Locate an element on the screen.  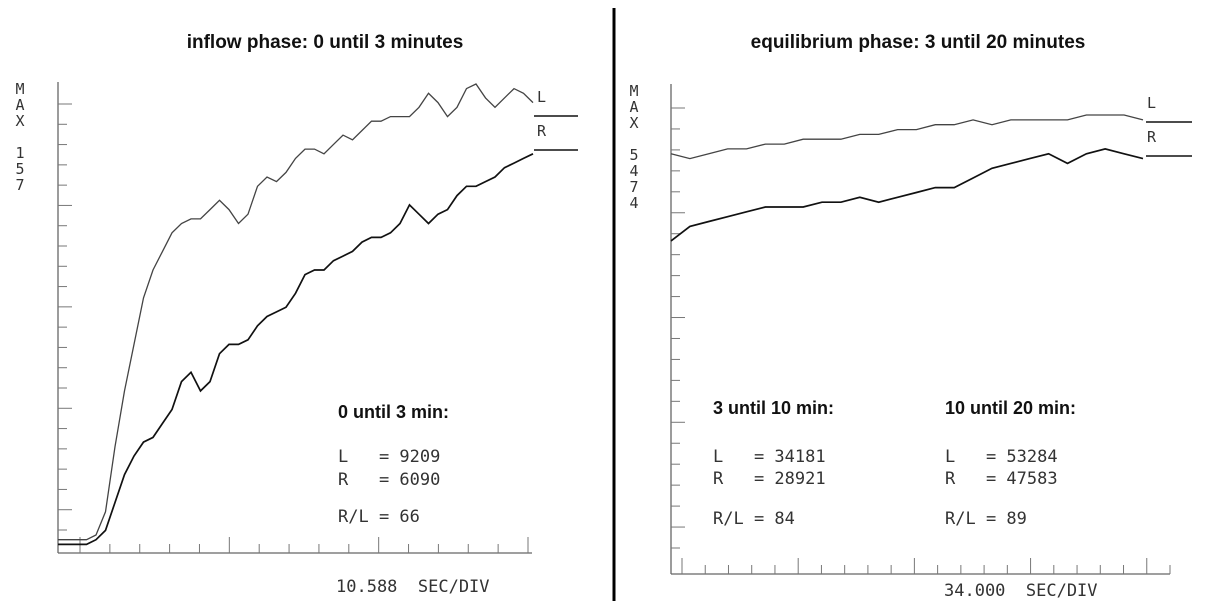
right-marker-l: L is located at coordinates (1151, 103).